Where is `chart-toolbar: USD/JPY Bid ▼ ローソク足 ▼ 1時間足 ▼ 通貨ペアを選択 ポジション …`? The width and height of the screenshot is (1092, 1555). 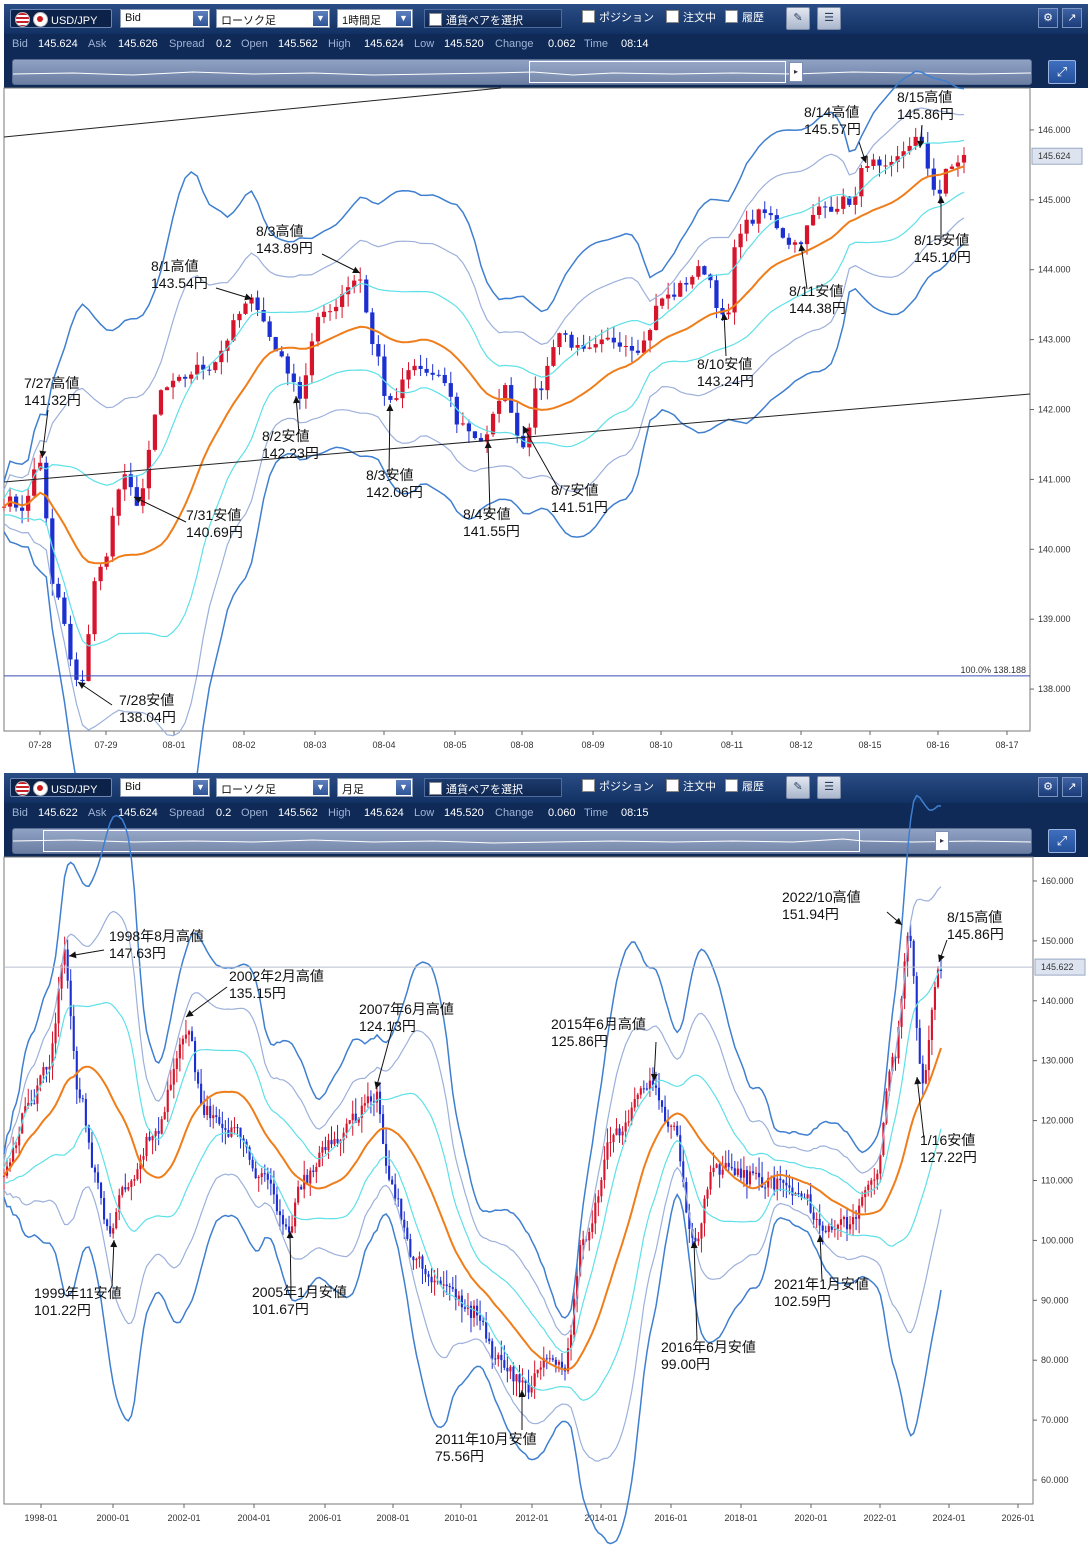 chart-toolbar: USD/JPY Bid ▼ ローソク足 ▼ 1時間足 ▼ 通貨ペアを選択 ポジション … is located at coordinates (546, 19).